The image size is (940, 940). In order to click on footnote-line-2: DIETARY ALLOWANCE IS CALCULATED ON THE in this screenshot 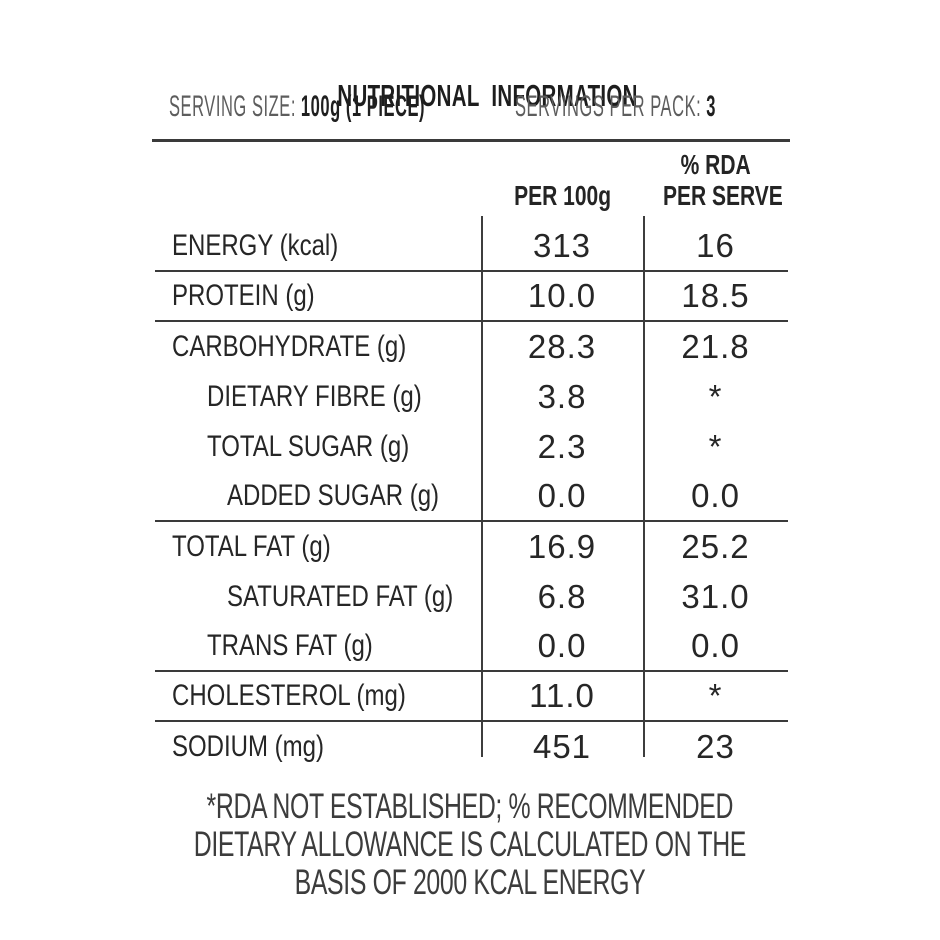, I will do `click(470, 844)`.